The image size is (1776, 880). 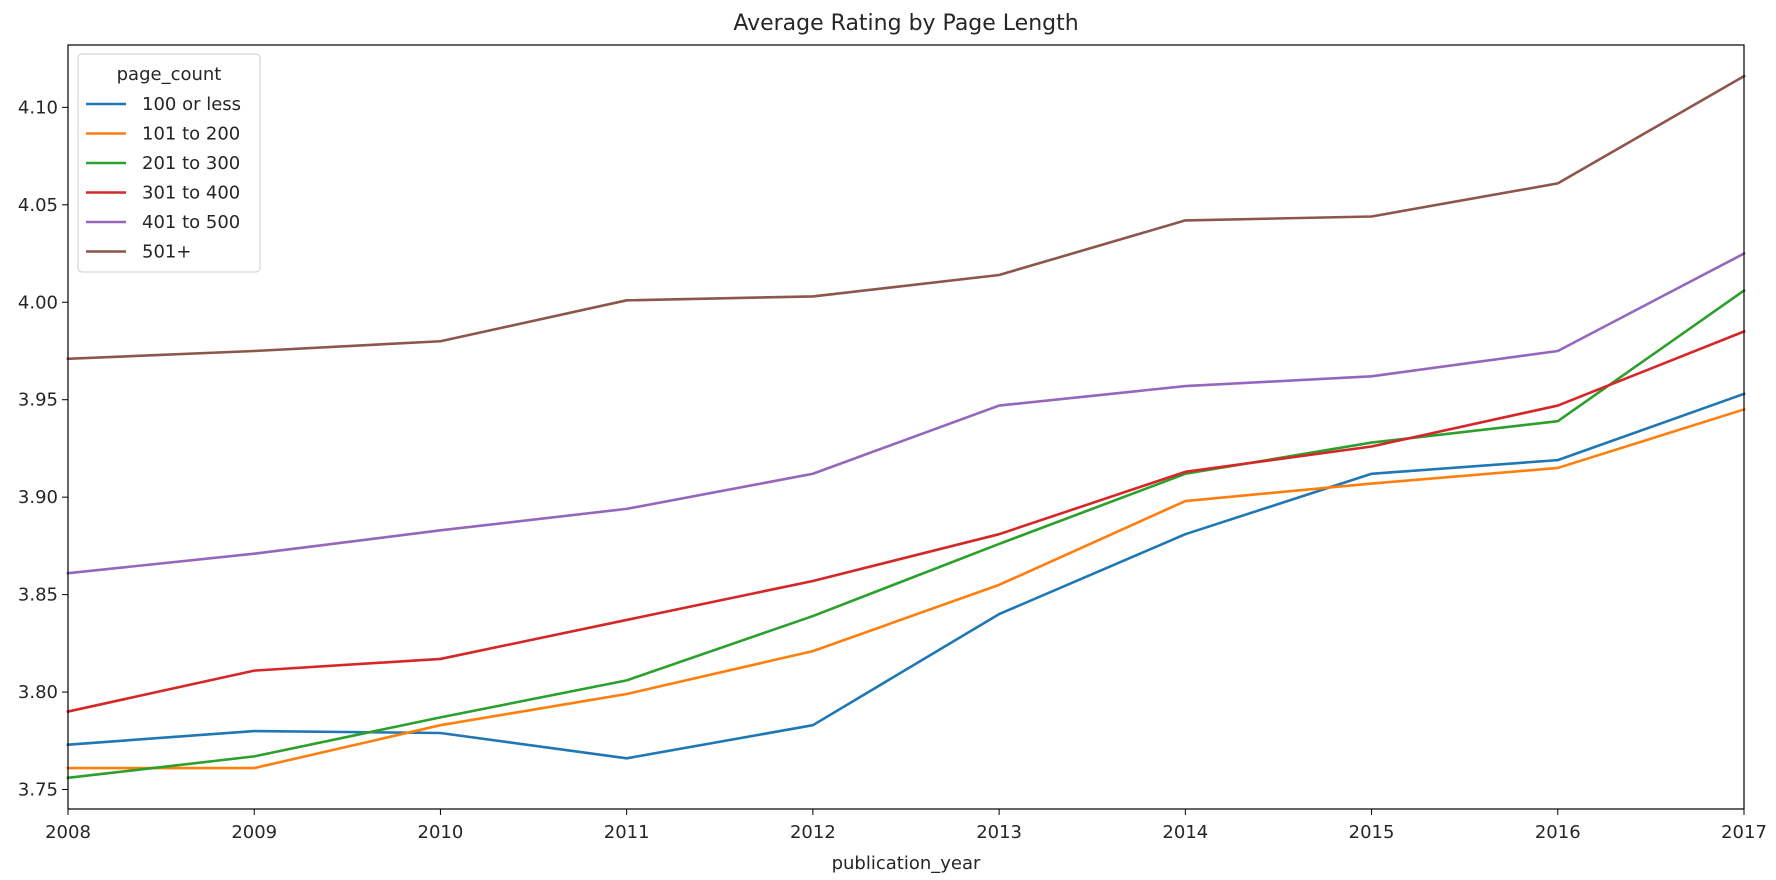 I want to click on x-tick-label: 2015, so click(x=1372, y=832).